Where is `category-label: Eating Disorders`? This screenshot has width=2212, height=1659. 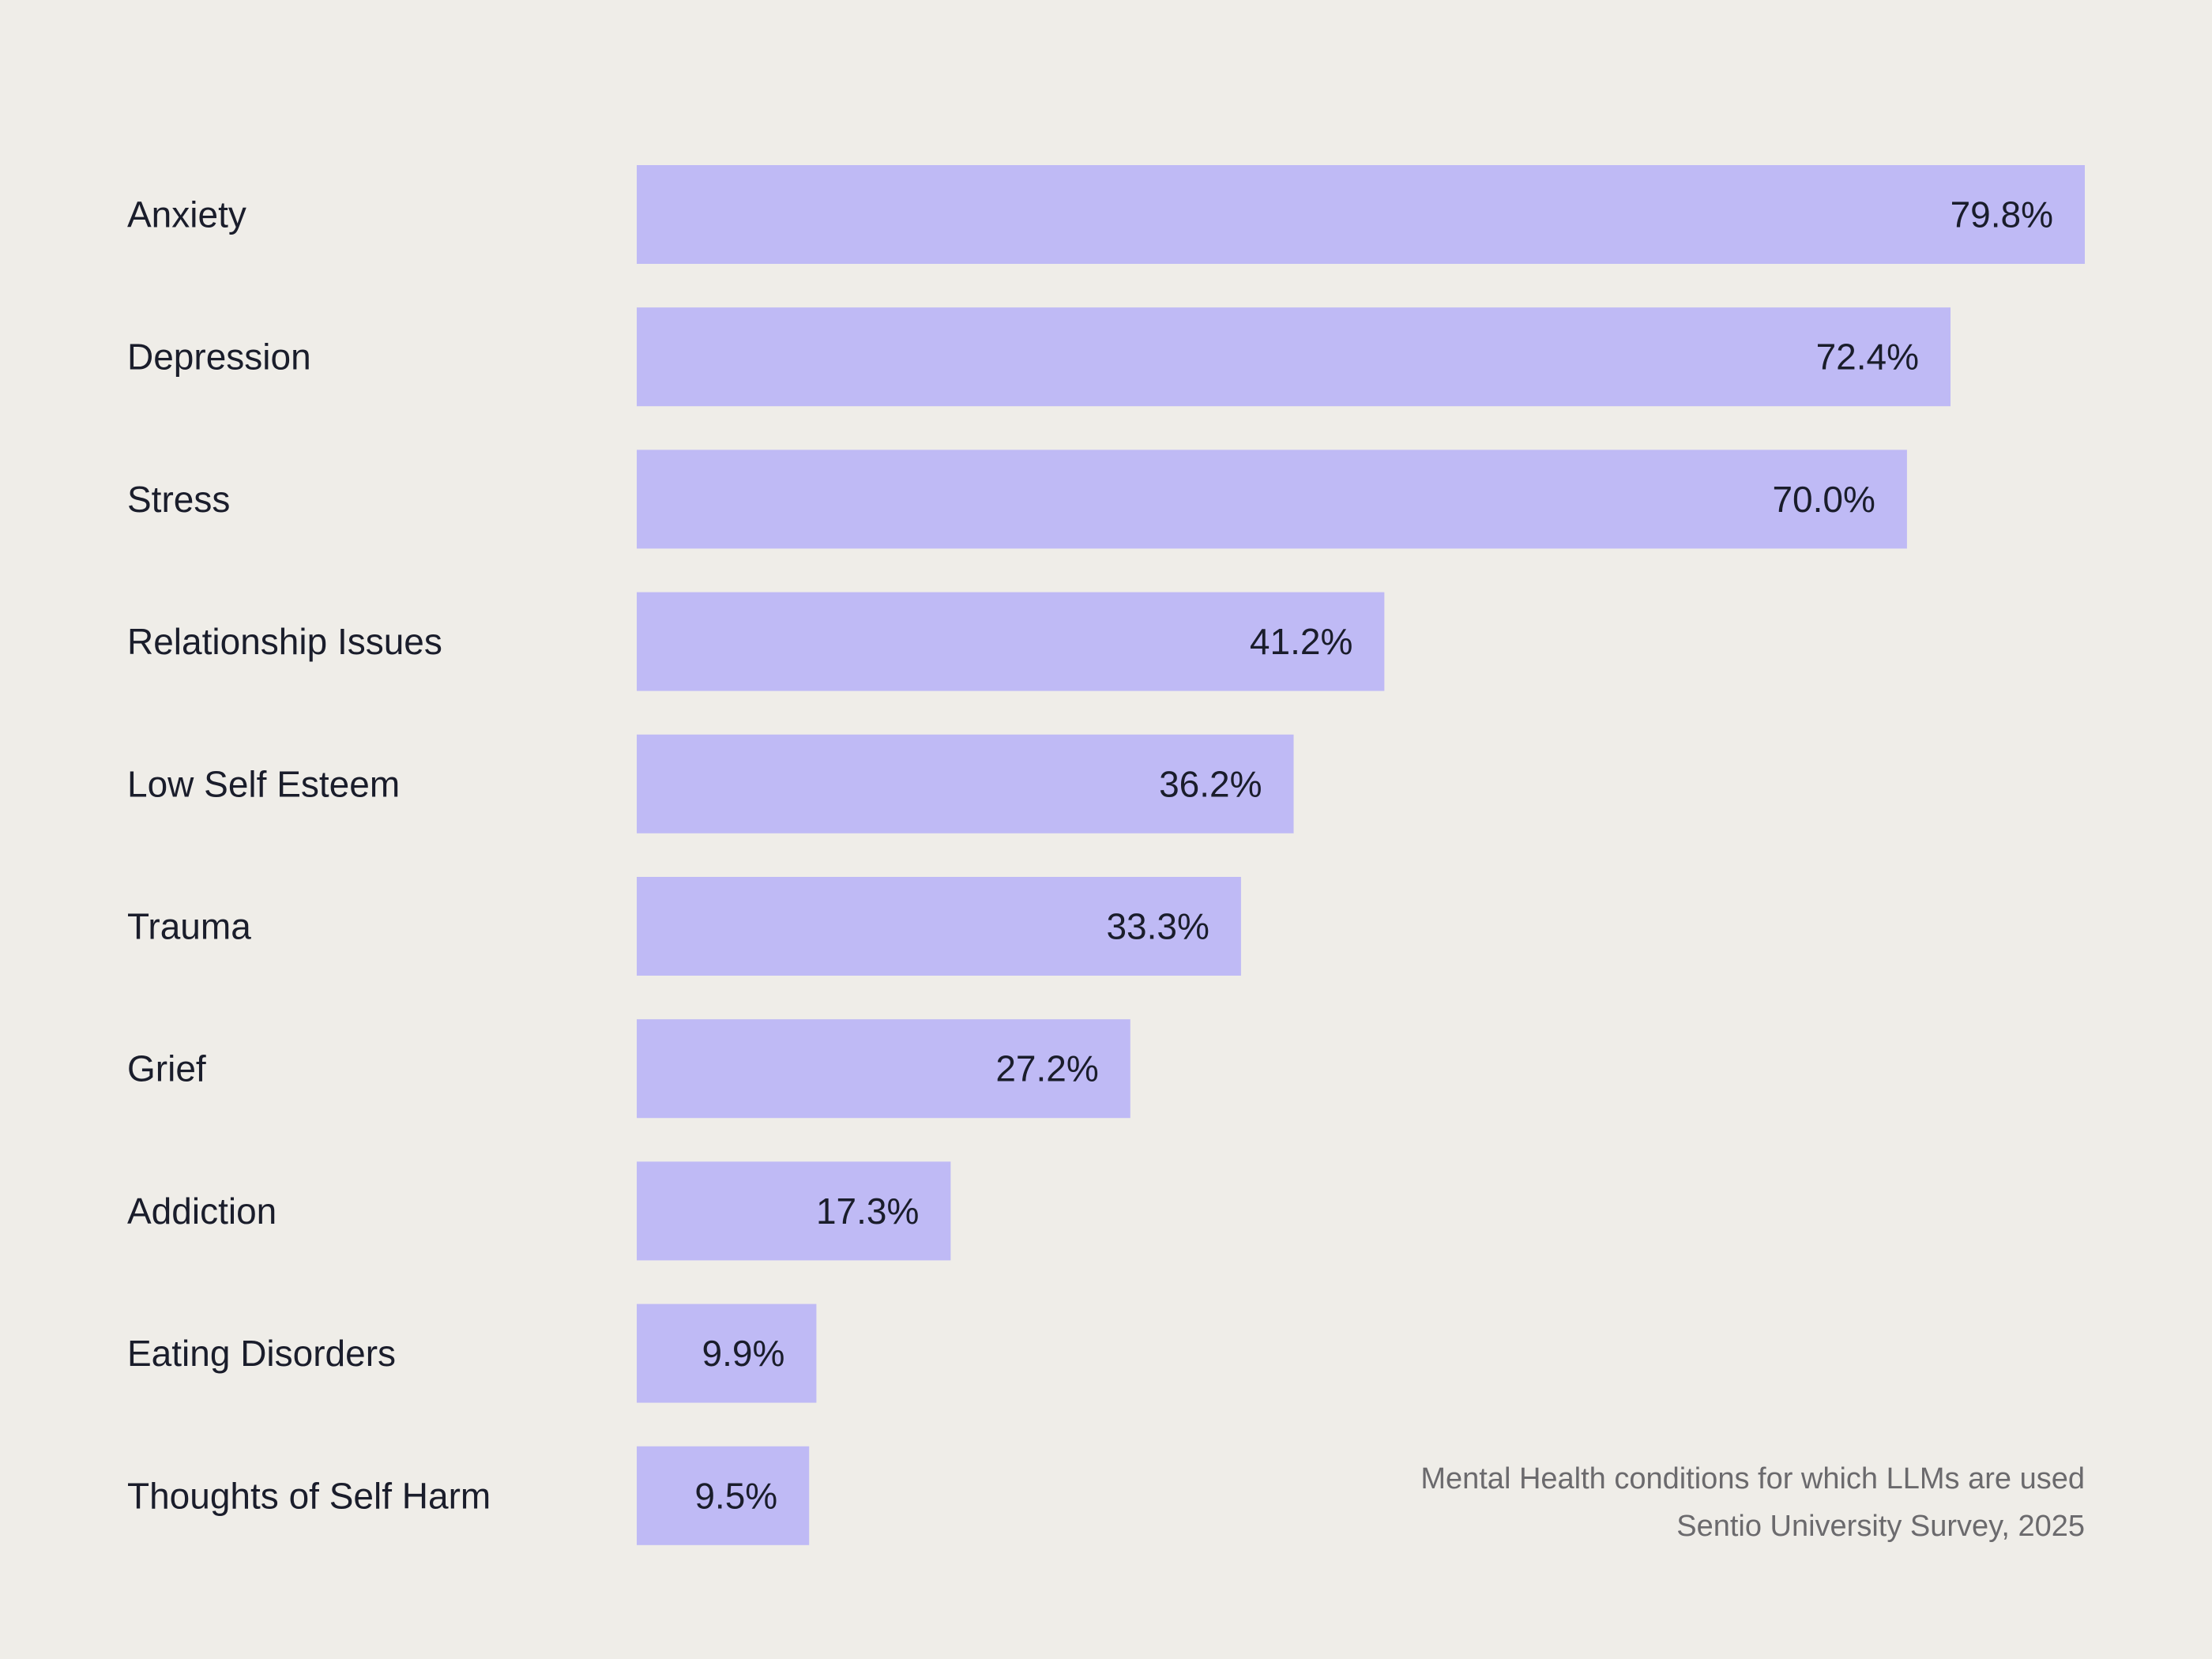
category-label: Eating Disorders is located at coordinates (262, 1354).